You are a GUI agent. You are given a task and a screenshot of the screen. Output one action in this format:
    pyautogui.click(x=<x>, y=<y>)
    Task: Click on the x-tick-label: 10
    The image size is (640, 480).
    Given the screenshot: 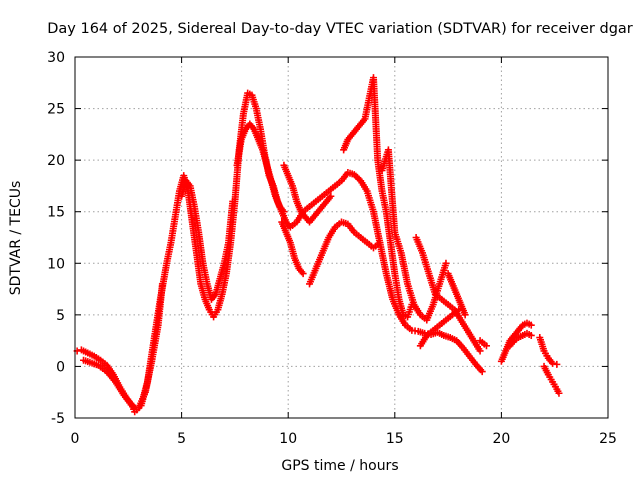 What is the action you would take?
    pyautogui.click(x=288, y=439)
    